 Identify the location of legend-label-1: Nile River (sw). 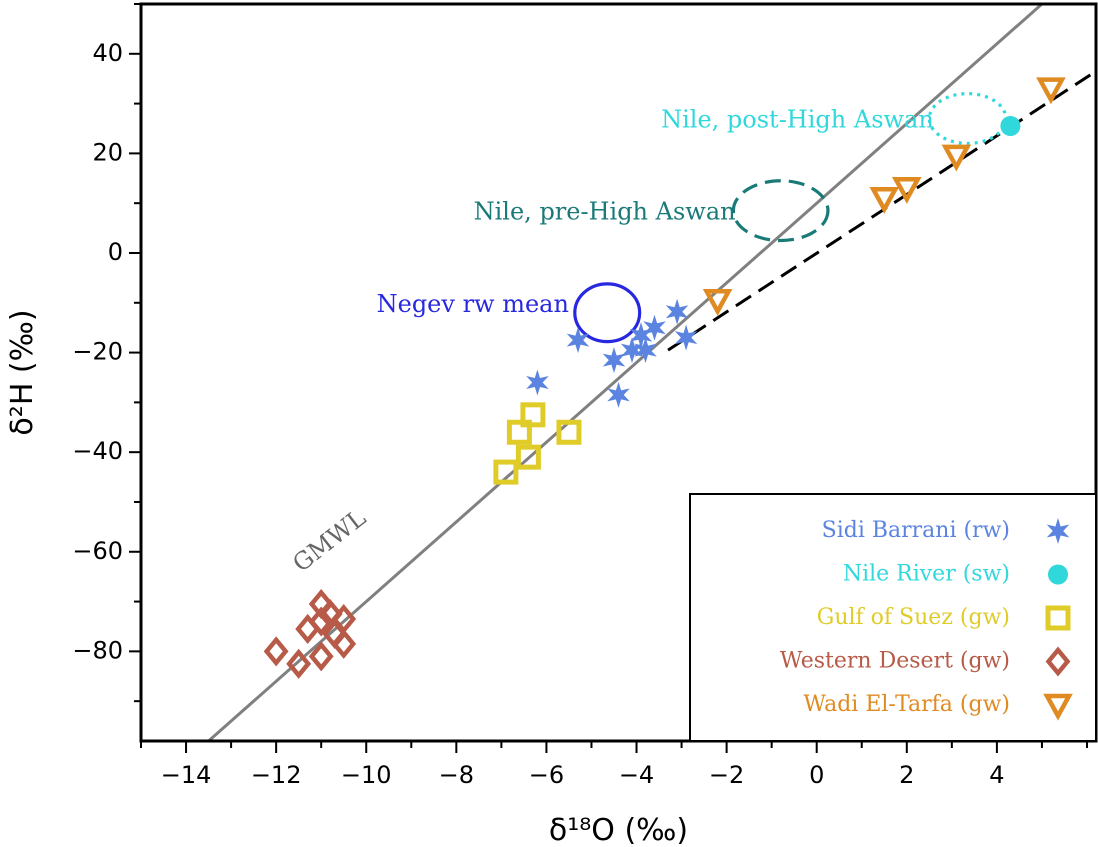
(926, 574).